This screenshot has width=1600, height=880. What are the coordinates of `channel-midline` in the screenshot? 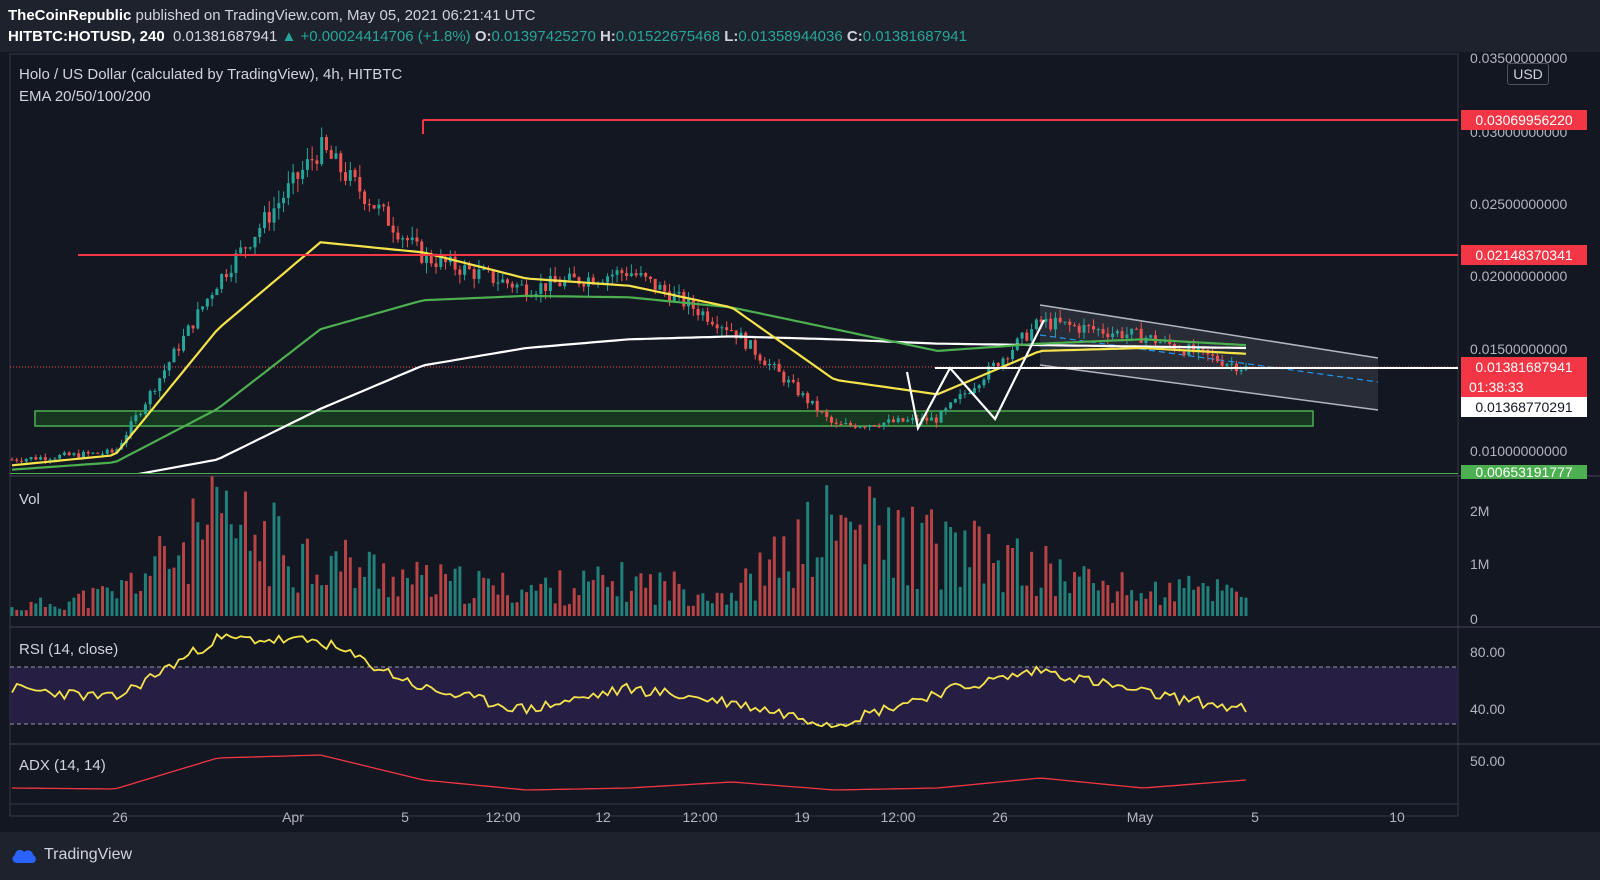 It's located at (1209, 358).